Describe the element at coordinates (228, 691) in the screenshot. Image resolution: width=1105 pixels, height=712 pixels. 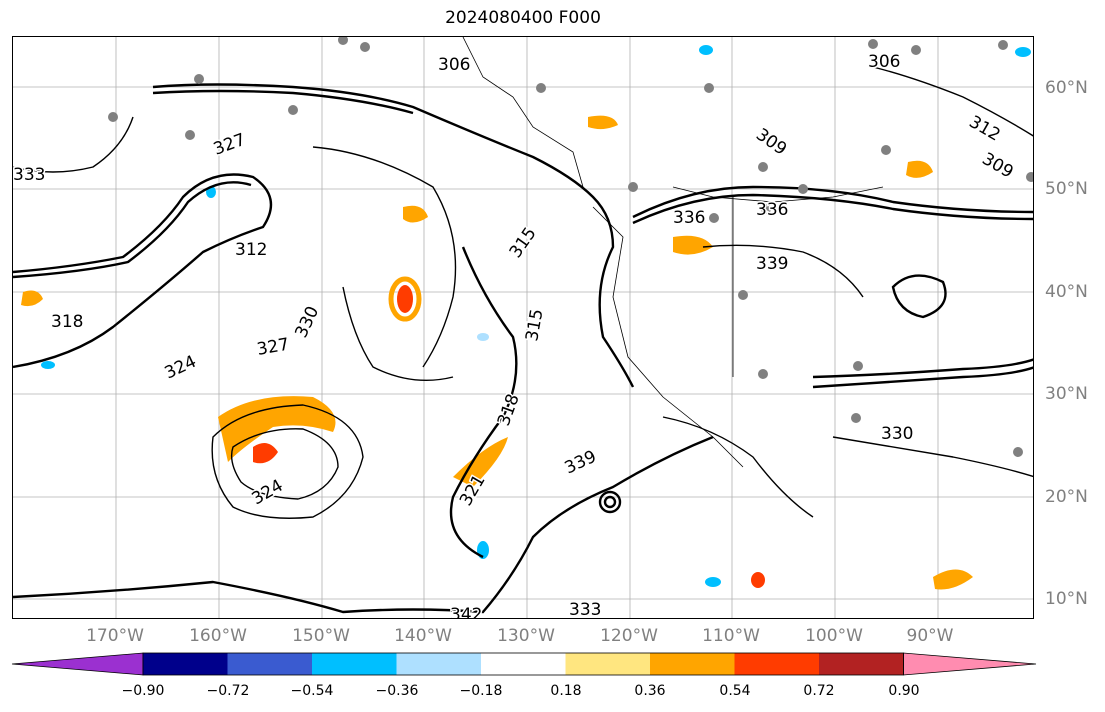
I see `colorbar-tick: −0.72` at that location.